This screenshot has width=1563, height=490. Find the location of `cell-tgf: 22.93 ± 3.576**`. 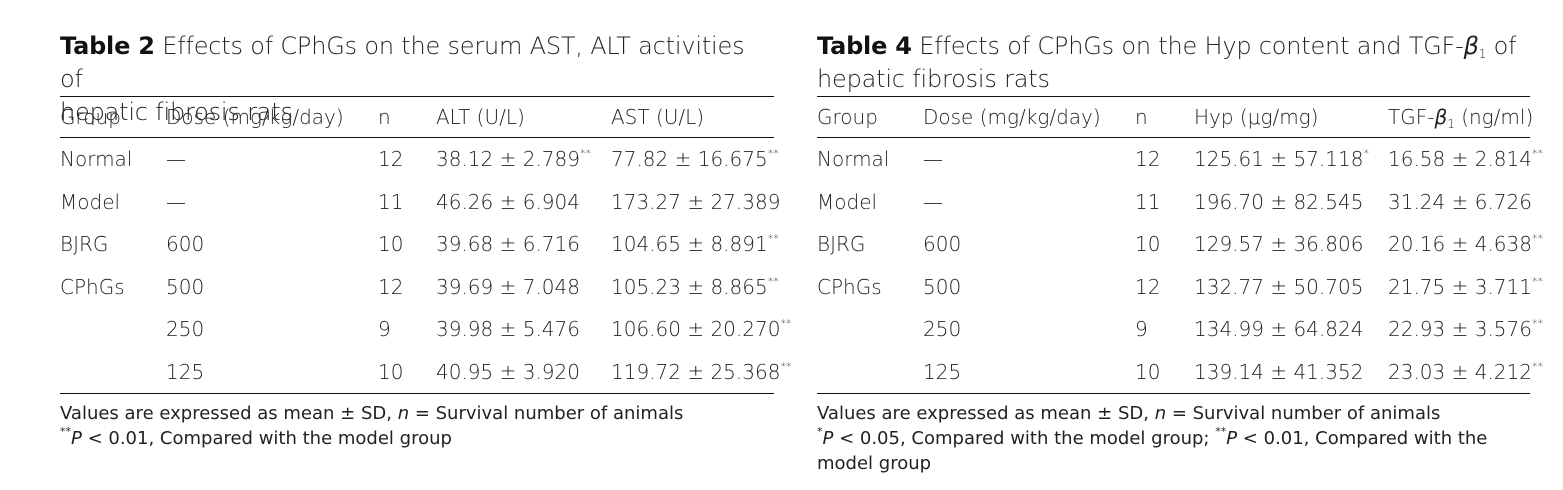

cell-tgf: 22.93 ± 3.576** is located at coordinates (1465, 329).